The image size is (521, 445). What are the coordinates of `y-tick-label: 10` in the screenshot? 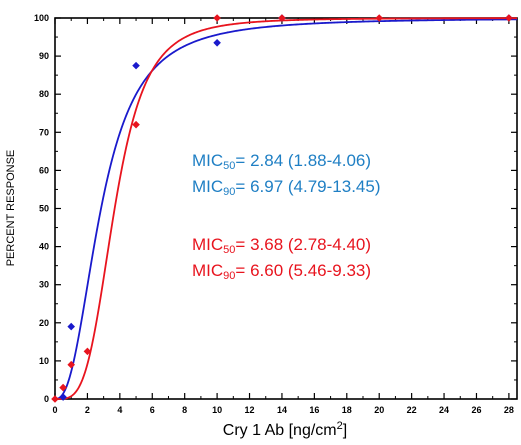 It's located at (44, 361).